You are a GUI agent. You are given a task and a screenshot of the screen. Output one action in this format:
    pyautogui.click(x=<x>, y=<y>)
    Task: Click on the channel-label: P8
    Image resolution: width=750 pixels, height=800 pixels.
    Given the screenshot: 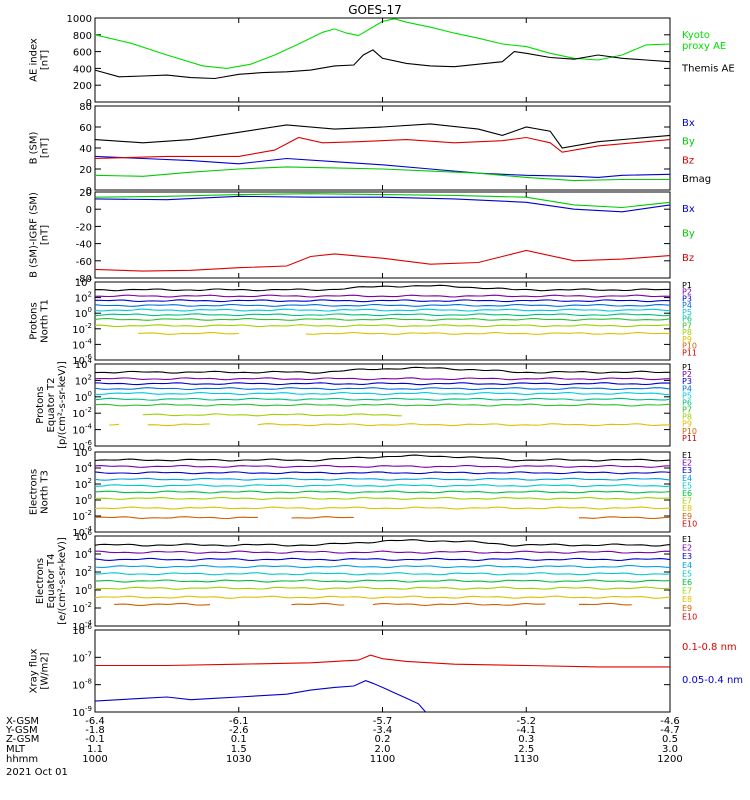 What is the action you would take?
    pyautogui.click(x=687, y=417)
    